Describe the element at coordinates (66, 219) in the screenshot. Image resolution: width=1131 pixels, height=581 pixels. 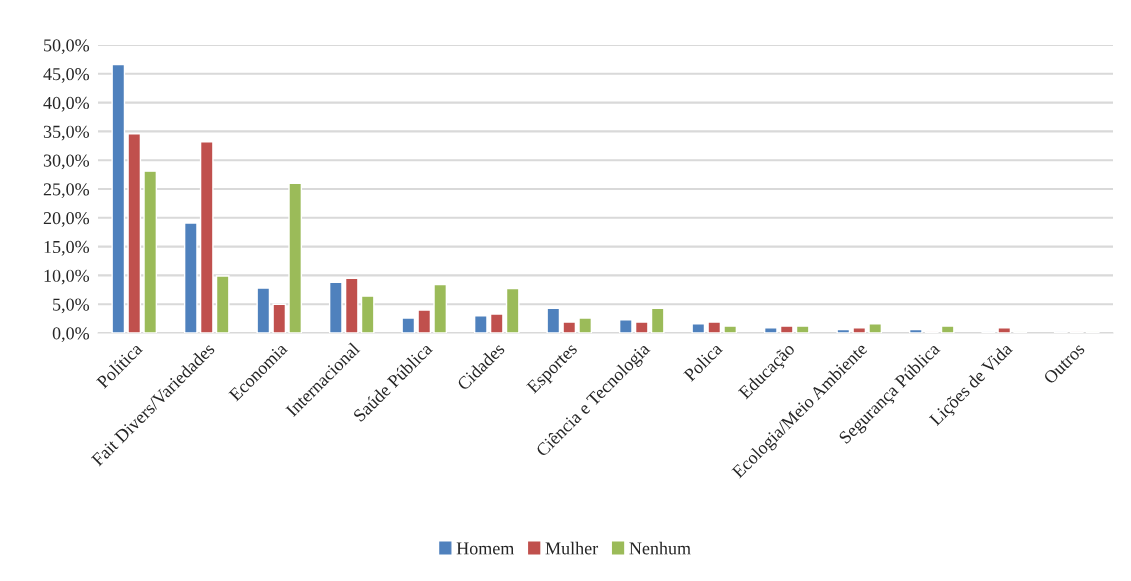
I see `y-tick-label: 20,0%` at that location.